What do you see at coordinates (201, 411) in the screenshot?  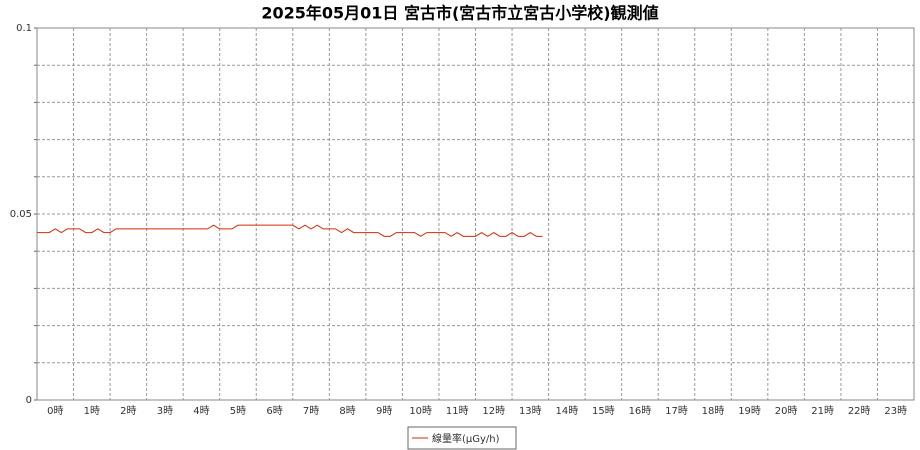 I see `x-tick-label: 4時` at bounding box center [201, 411].